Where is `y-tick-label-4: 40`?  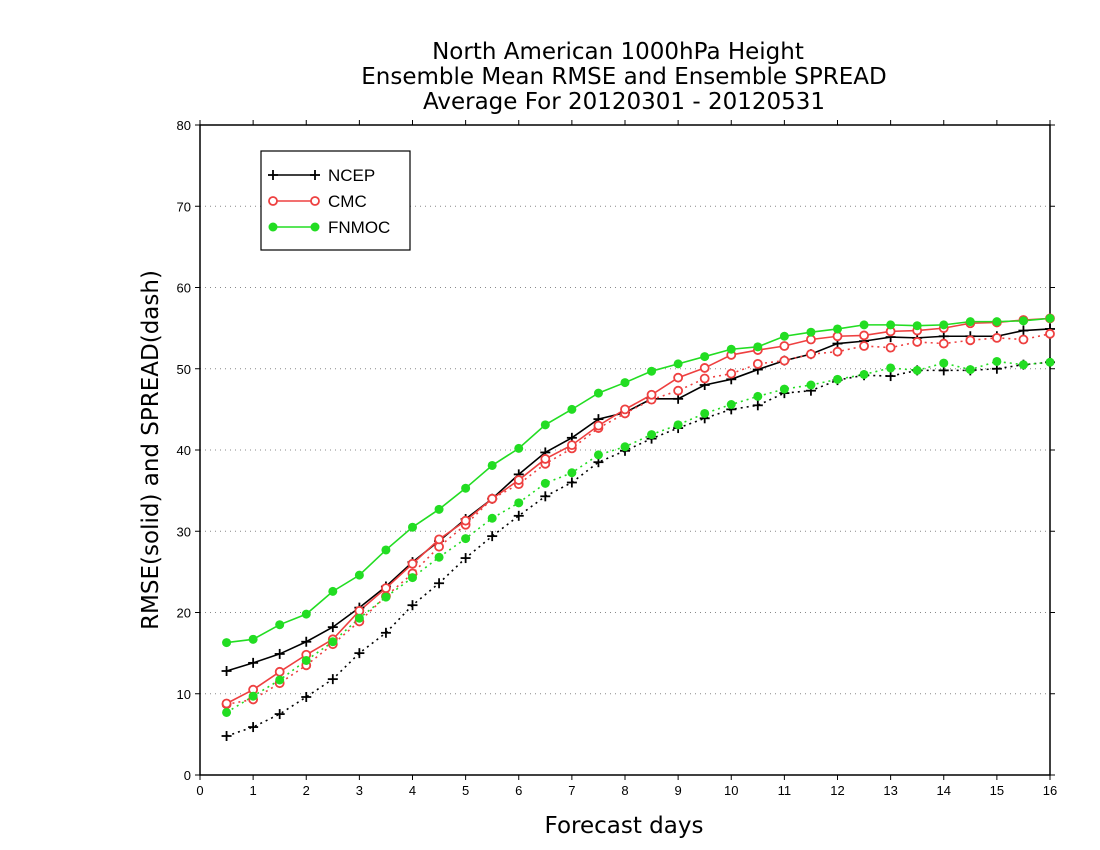
y-tick-label-4: 40 is located at coordinates (184, 450).